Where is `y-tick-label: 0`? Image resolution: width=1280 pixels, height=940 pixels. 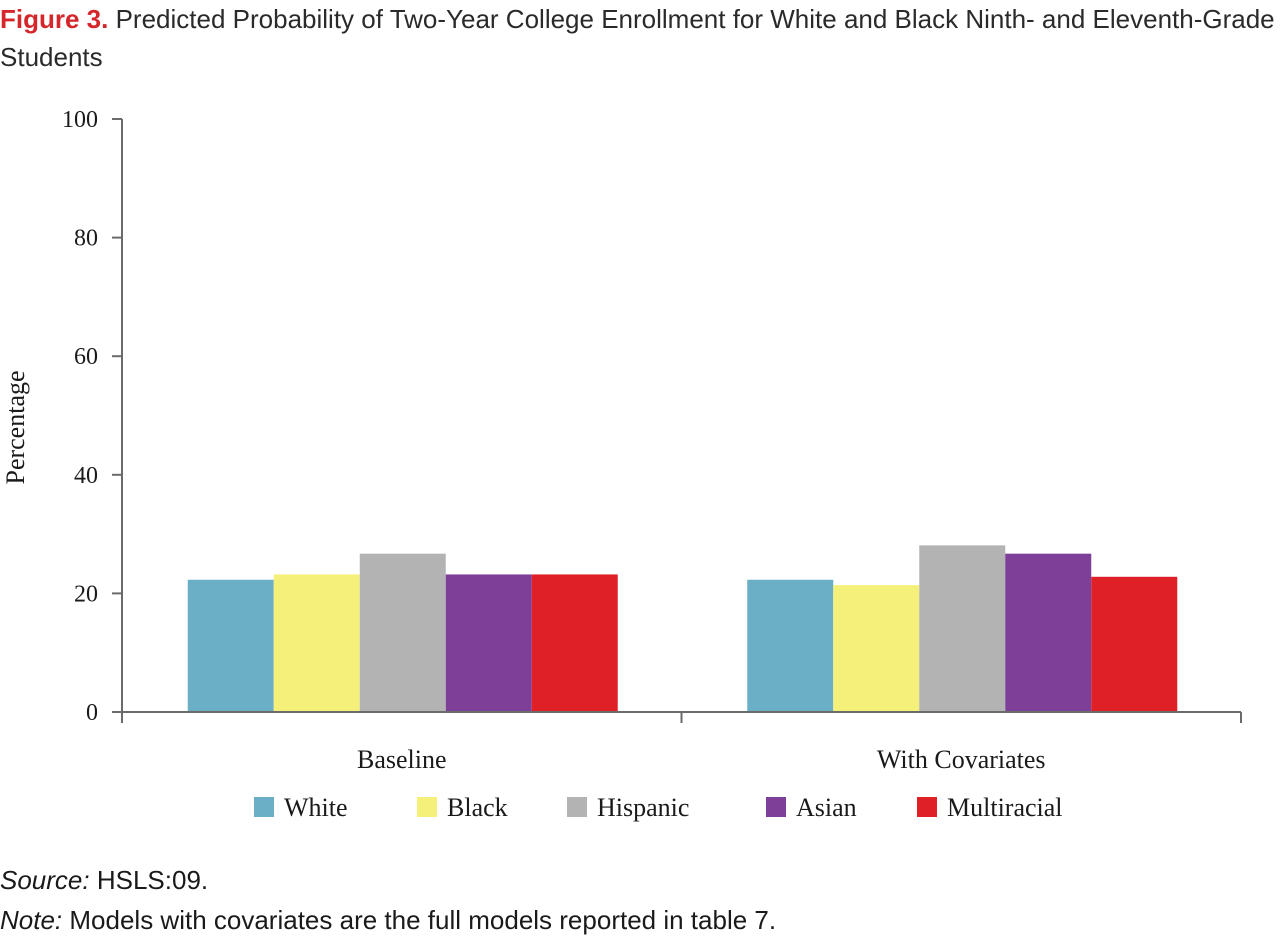 y-tick-label: 0 is located at coordinates (92, 713).